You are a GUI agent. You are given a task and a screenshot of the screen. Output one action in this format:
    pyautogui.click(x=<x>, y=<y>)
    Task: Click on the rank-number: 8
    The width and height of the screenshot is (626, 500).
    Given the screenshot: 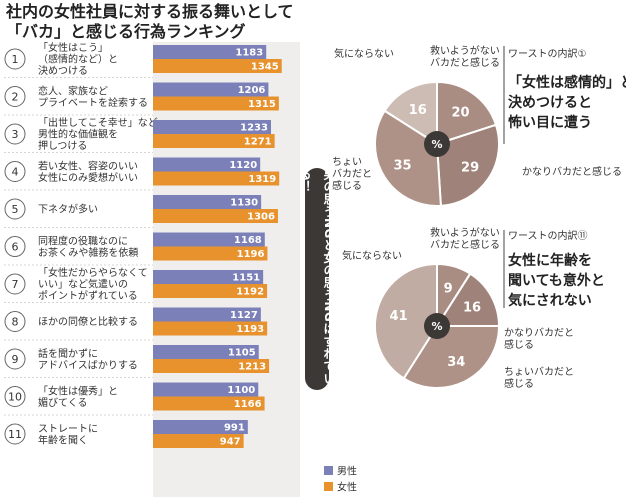 What is the action you would take?
    pyautogui.click(x=15, y=322)
    